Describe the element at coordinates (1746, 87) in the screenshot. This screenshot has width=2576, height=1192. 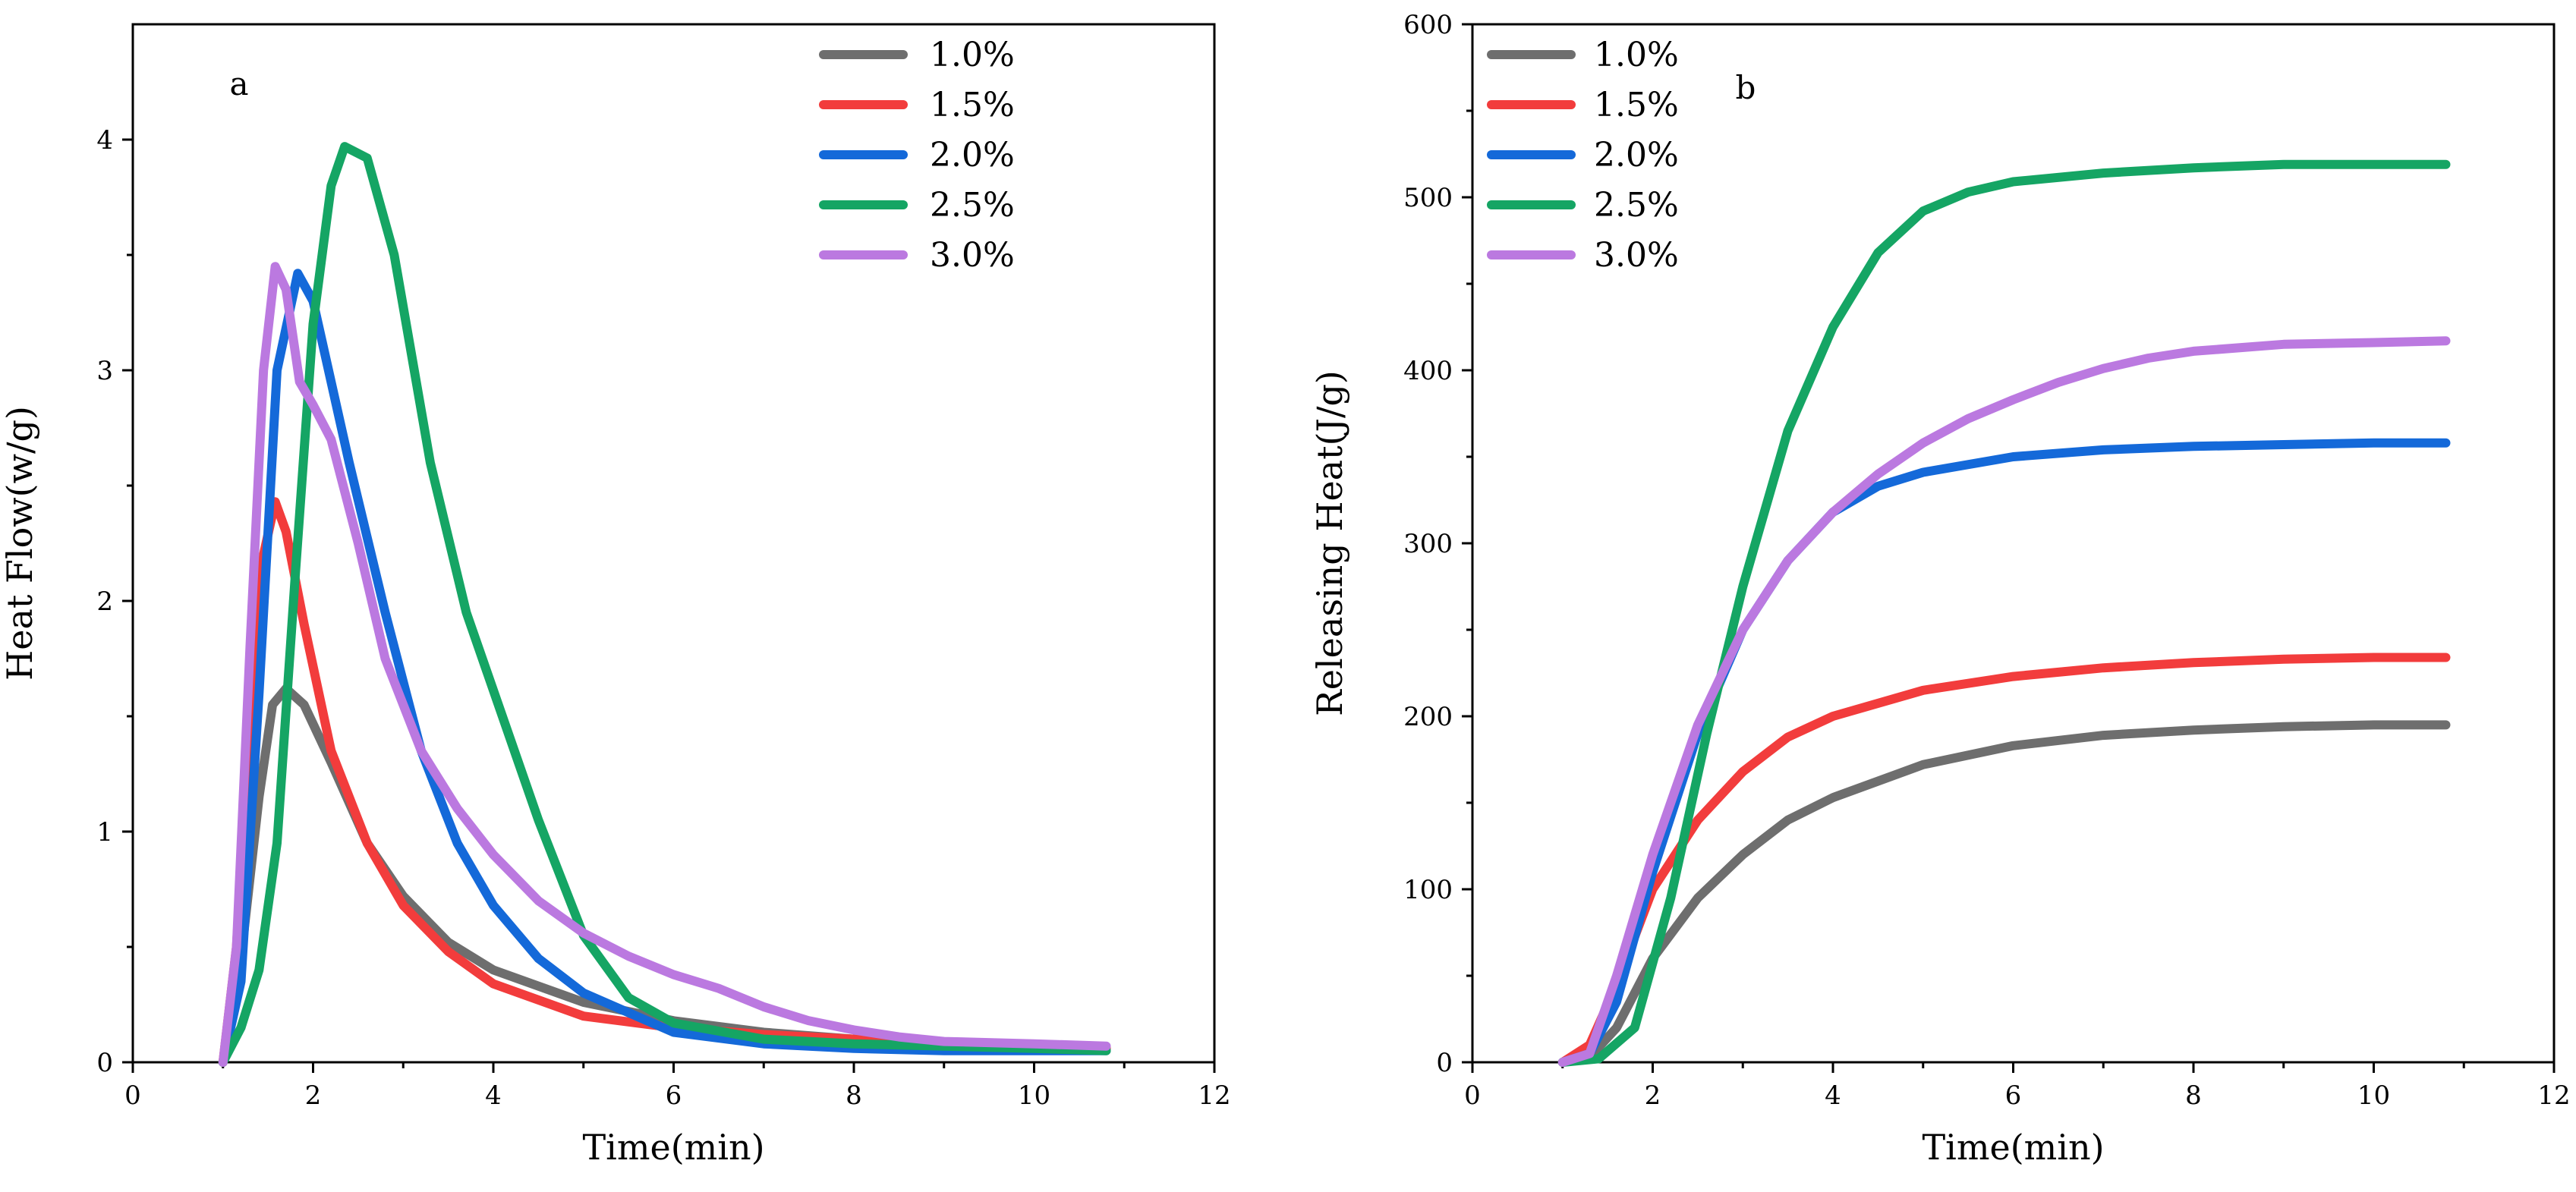
I see `panel-letter: b` at that location.